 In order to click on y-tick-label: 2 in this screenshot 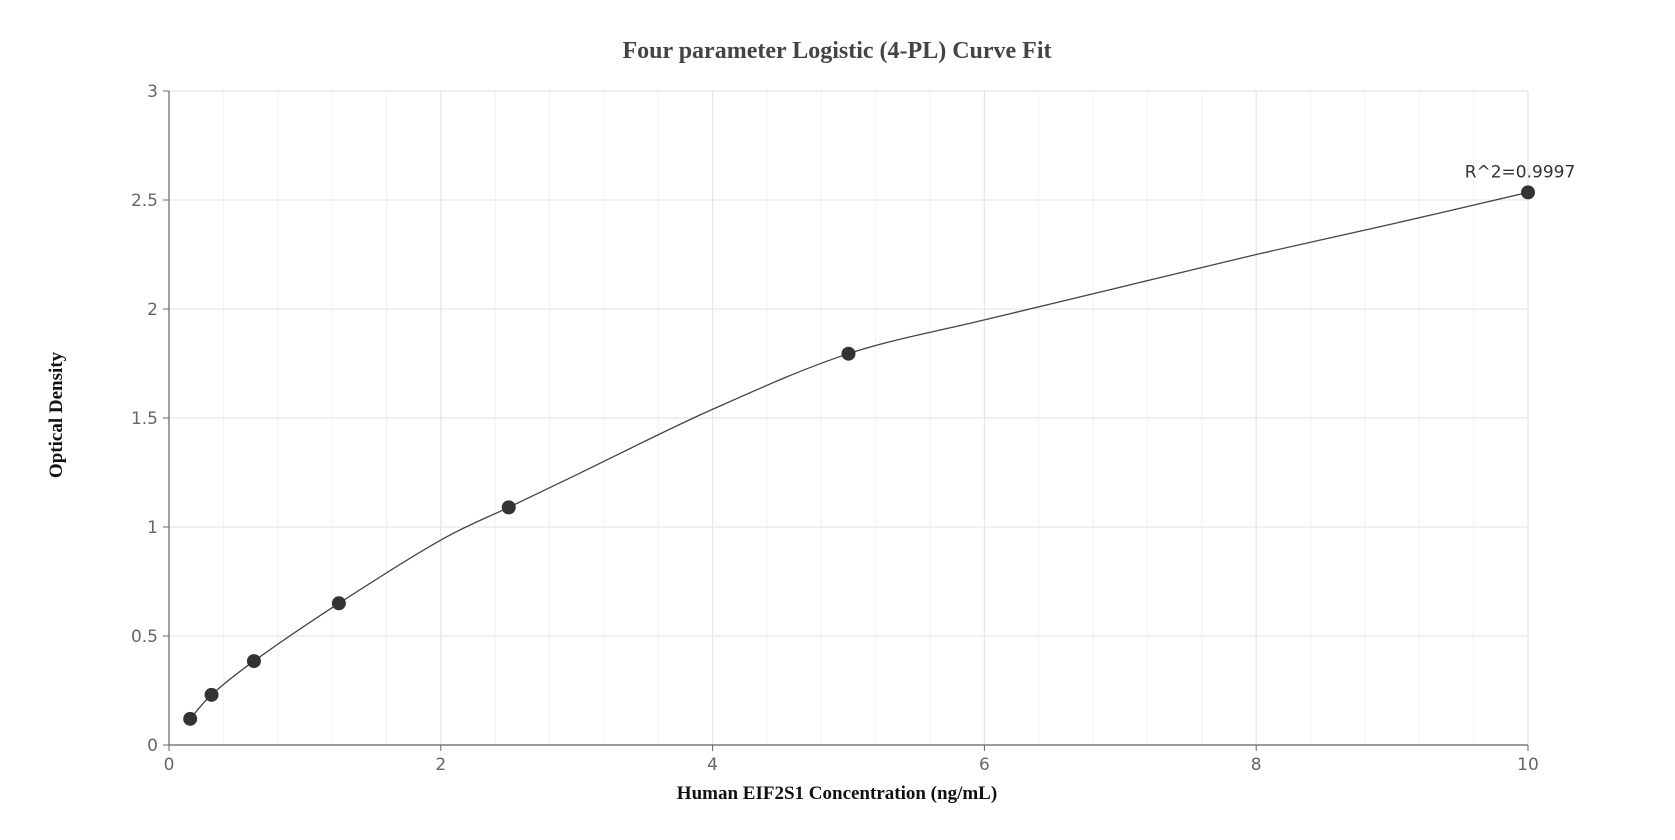, I will do `click(152, 310)`.